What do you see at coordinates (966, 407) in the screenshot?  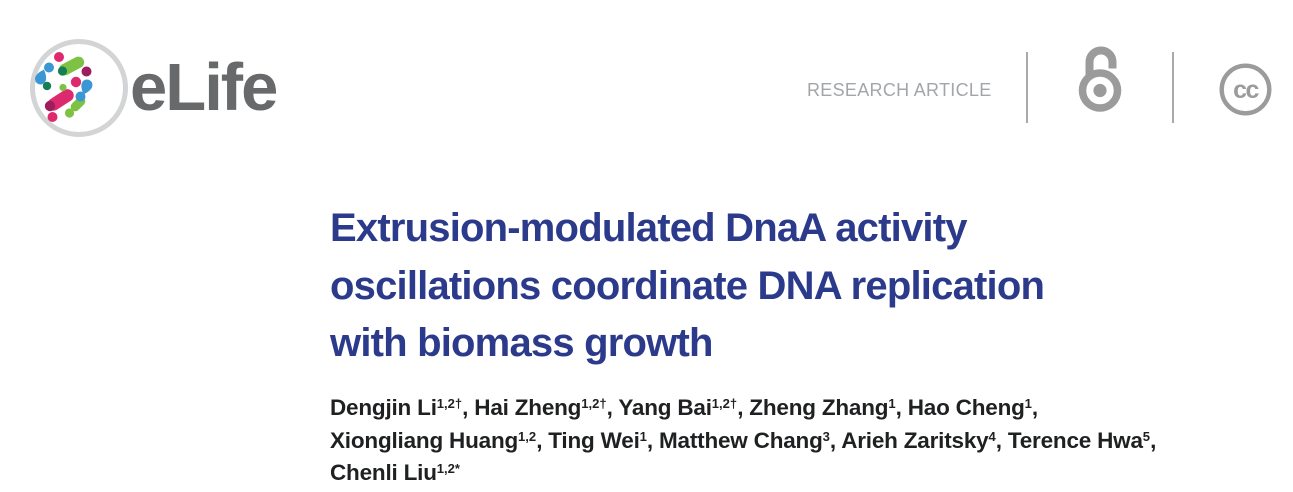 I see `author-name: Hao Cheng` at bounding box center [966, 407].